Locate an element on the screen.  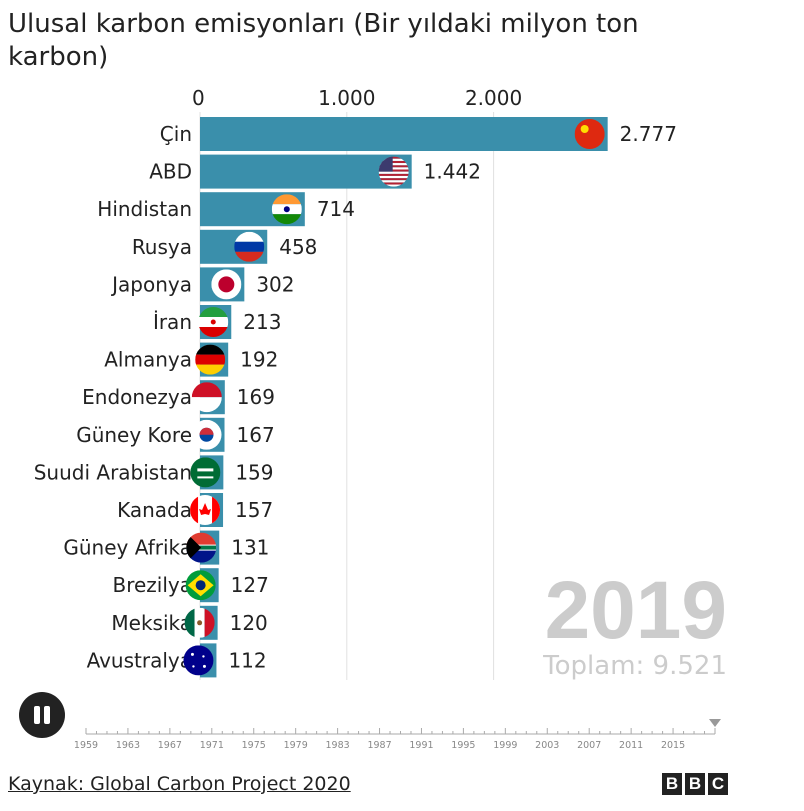
value-label: 159 is located at coordinates (254, 472).